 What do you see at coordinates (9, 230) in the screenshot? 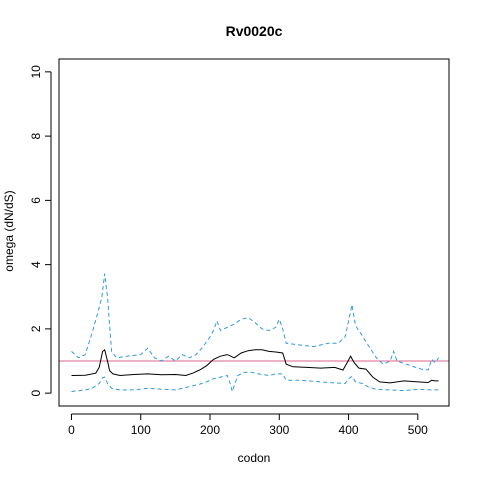
I see `y-axis-label: omega (dN/dS)` at bounding box center [9, 230].